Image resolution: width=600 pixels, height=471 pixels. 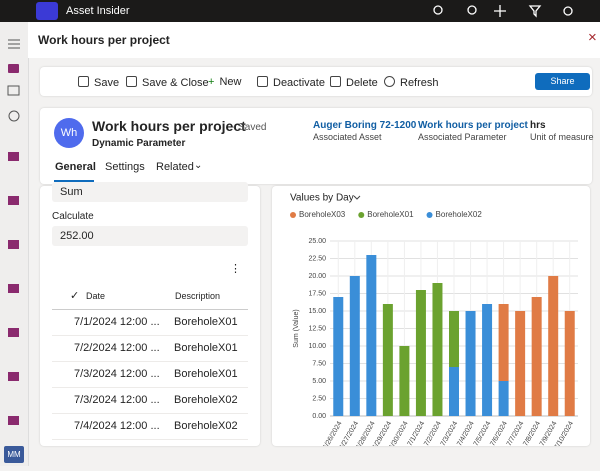 I want to click on tab: Related, so click(x=175, y=167).